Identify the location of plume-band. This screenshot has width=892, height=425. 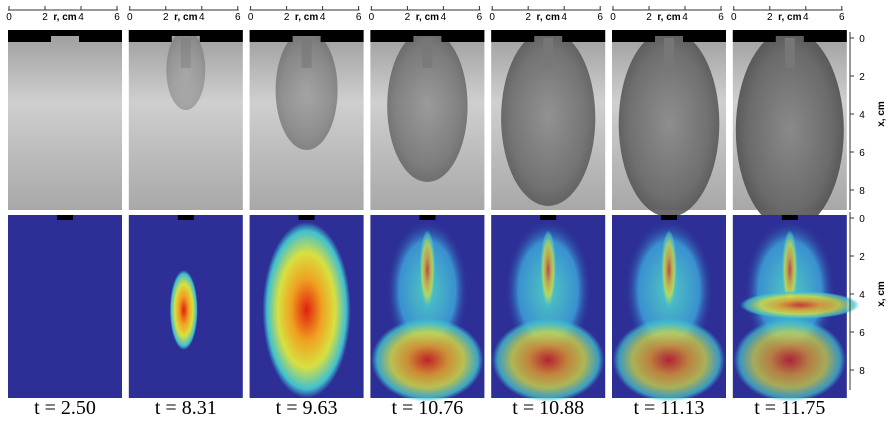
(799, 305).